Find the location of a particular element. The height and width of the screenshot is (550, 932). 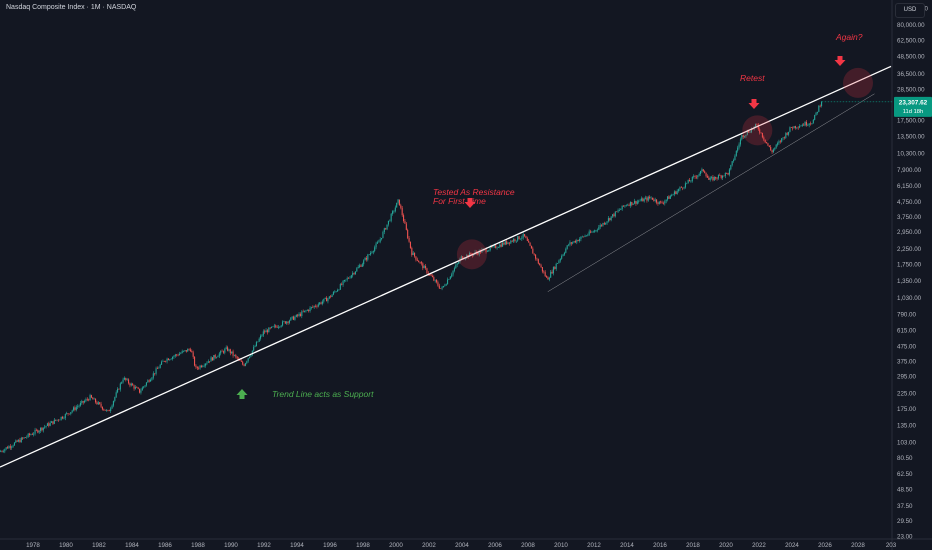

retest-circle is located at coordinates (757, 130).